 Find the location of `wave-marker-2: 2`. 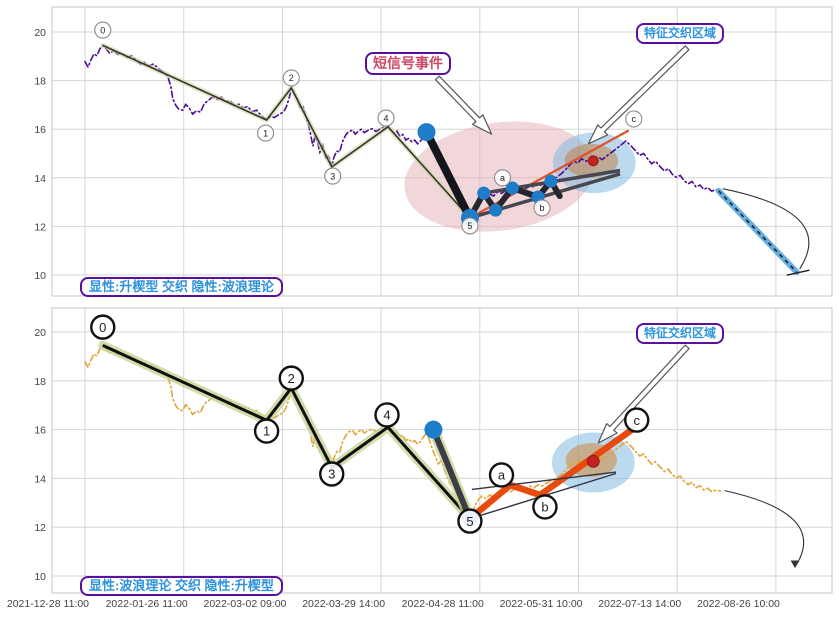

wave-marker-2: 2 is located at coordinates (291, 78).